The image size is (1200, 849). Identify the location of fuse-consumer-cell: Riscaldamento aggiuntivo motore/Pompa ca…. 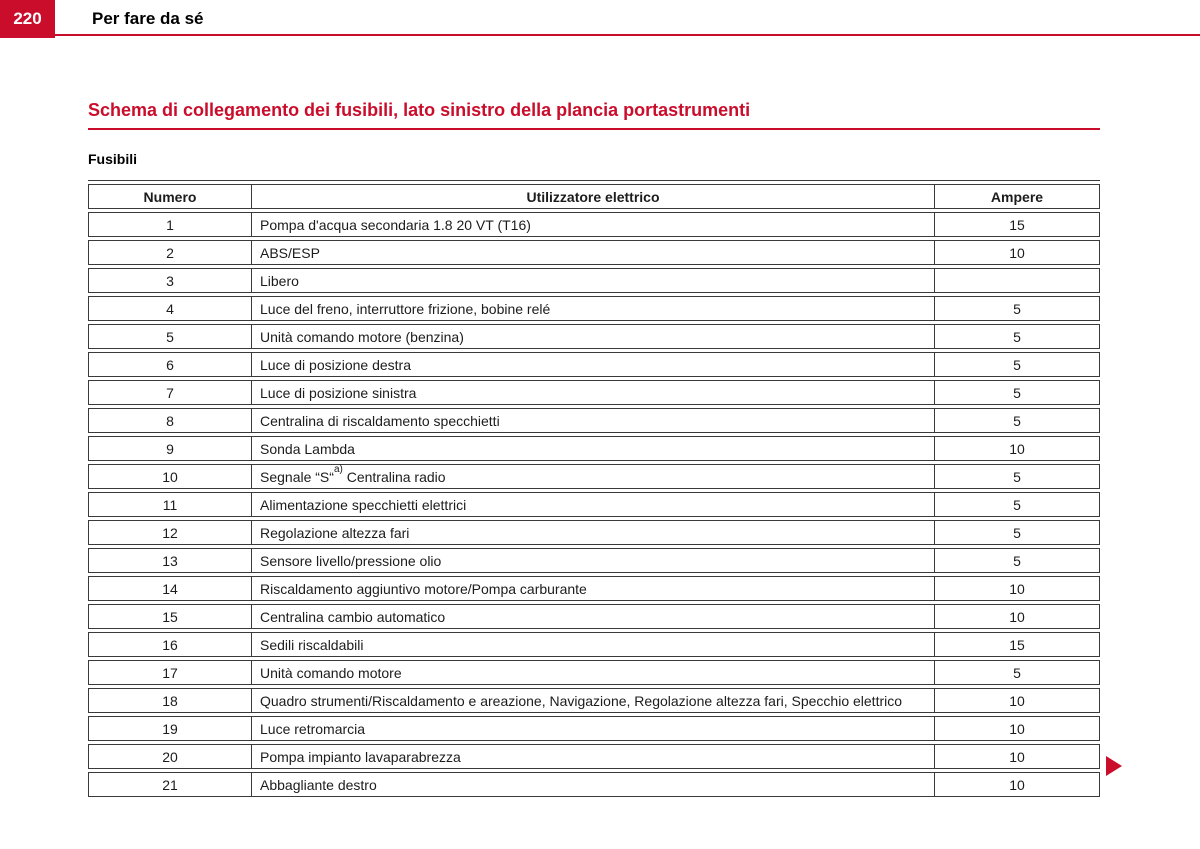
(593, 588).